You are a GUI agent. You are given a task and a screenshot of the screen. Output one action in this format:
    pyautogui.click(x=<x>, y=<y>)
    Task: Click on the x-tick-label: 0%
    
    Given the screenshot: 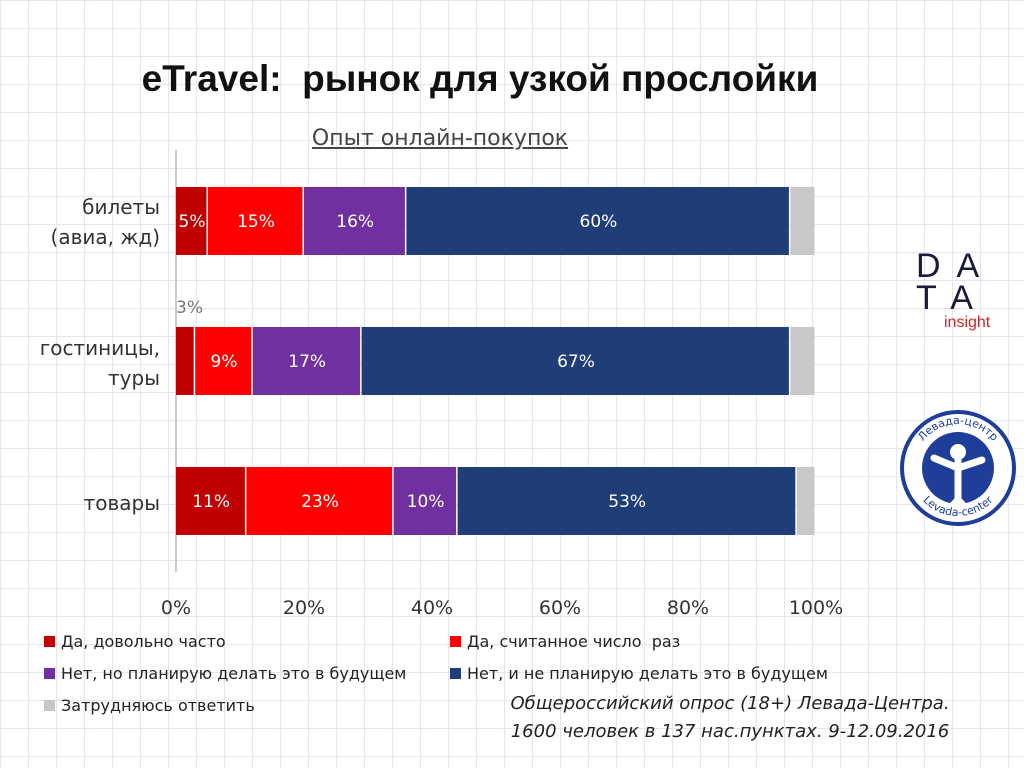 What is the action you would take?
    pyautogui.click(x=176, y=608)
    